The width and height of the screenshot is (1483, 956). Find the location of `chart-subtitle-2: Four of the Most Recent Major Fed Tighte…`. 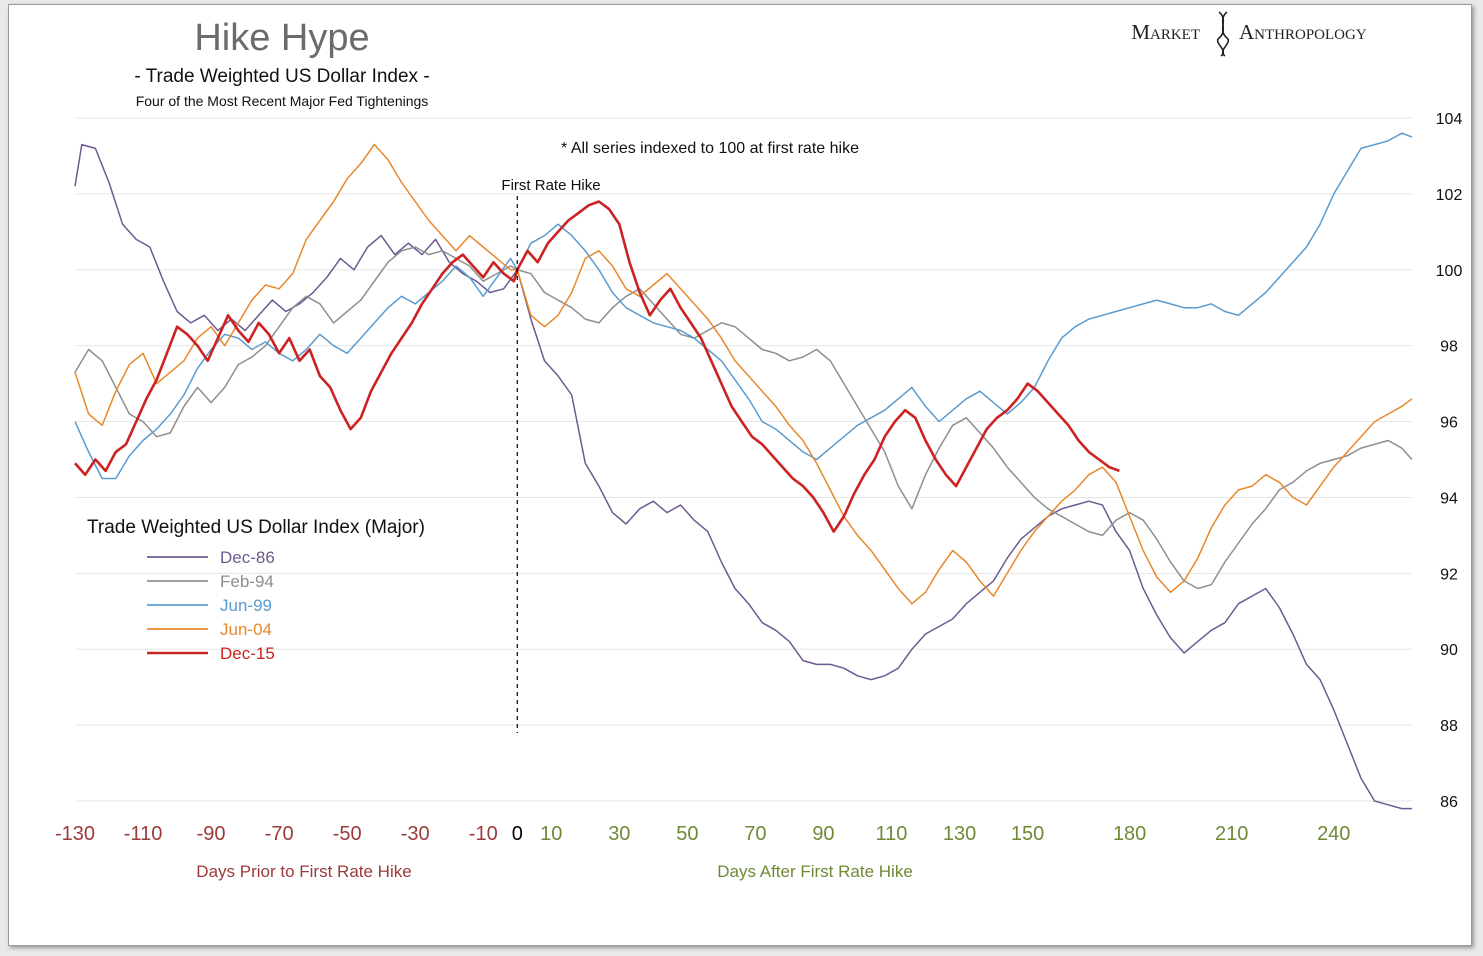

chart-subtitle-2: Four of the Most Recent Major Fed Tighte… is located at coordinates (282, 101).